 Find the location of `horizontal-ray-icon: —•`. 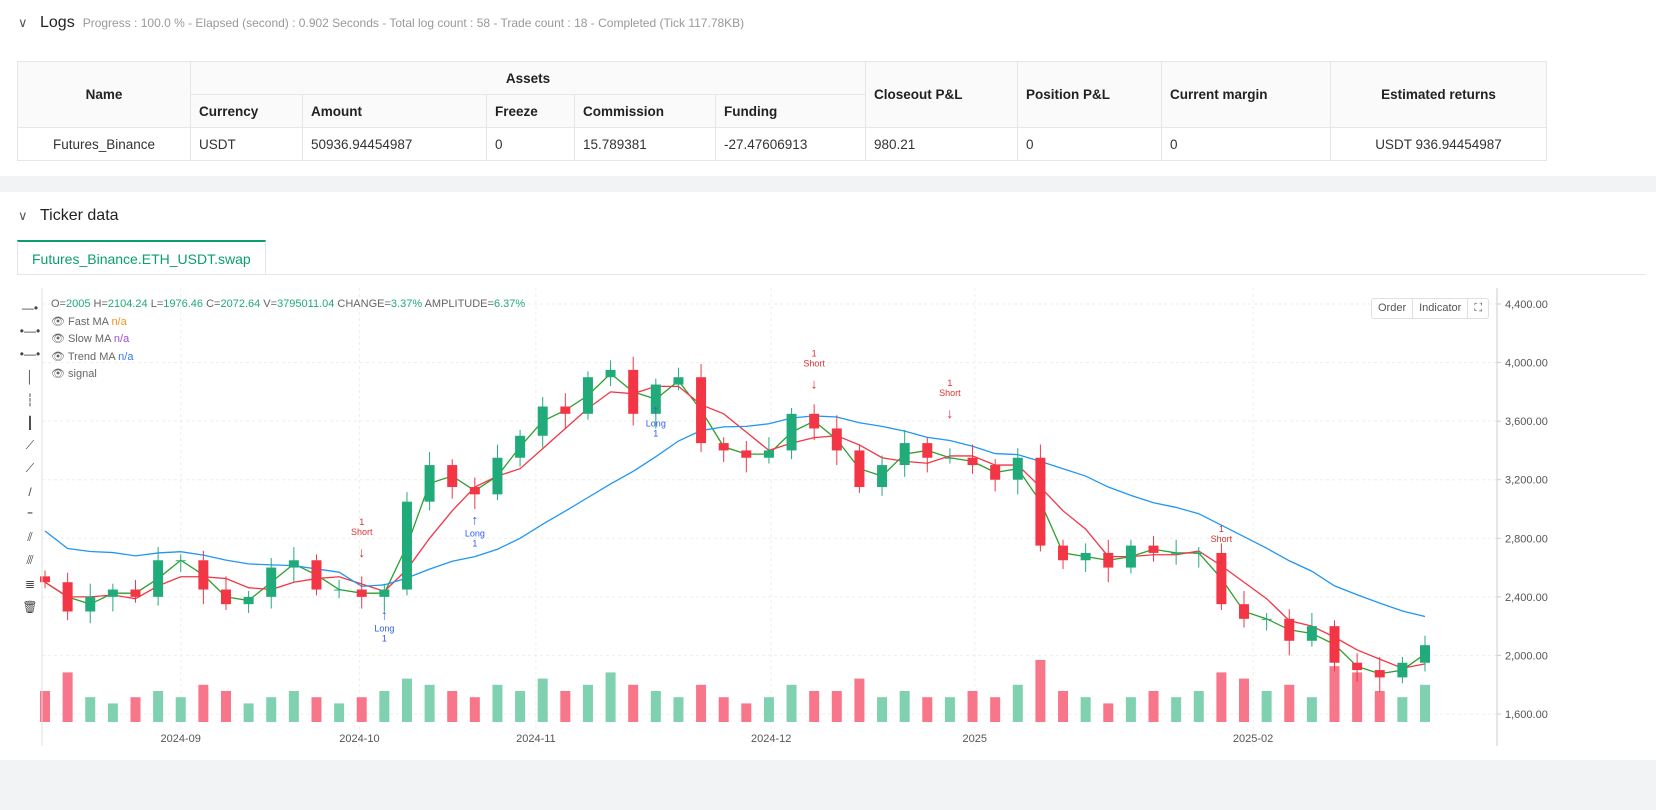

horizontal-ray-icon: —• is located at coordinates (30, 307).